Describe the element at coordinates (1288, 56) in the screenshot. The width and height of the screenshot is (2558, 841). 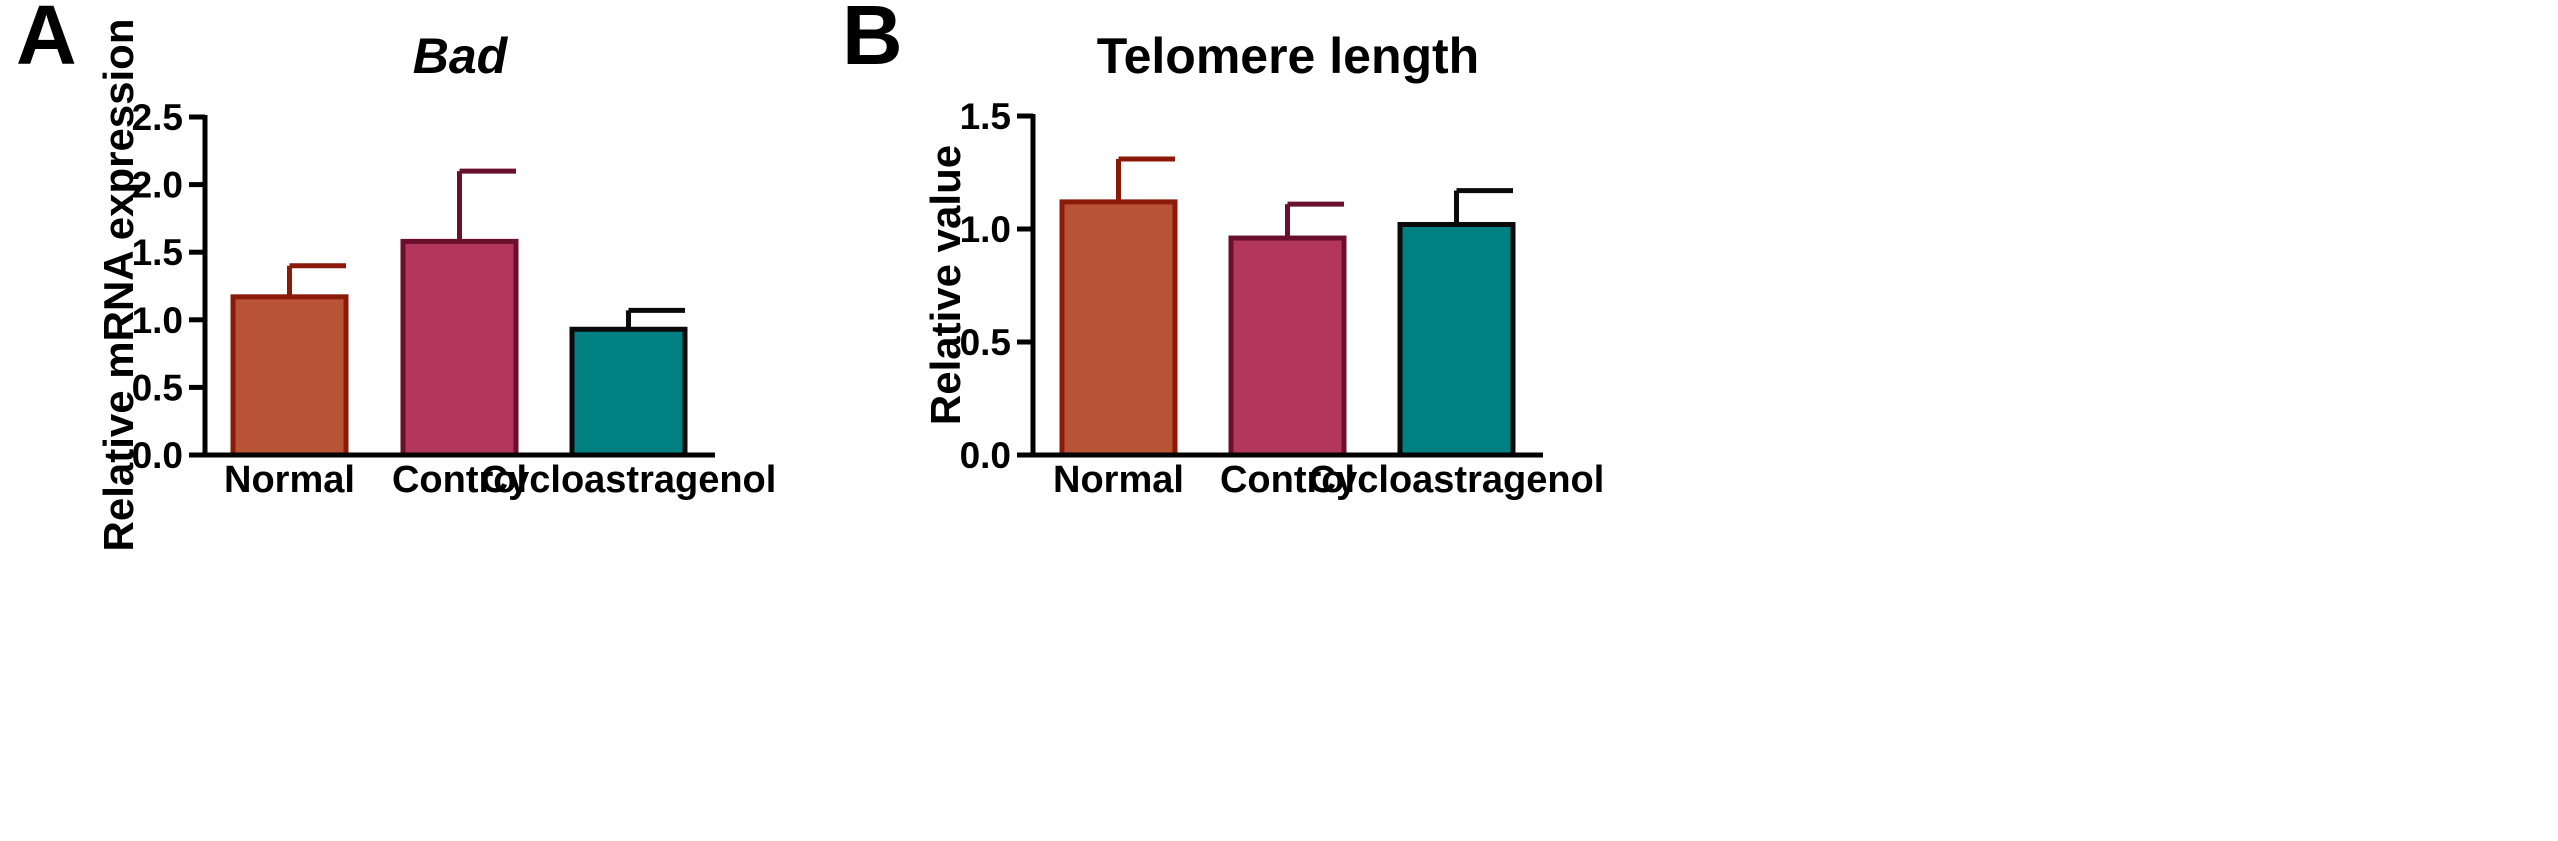
I see `panel-b-title: Telomere length` at that location.